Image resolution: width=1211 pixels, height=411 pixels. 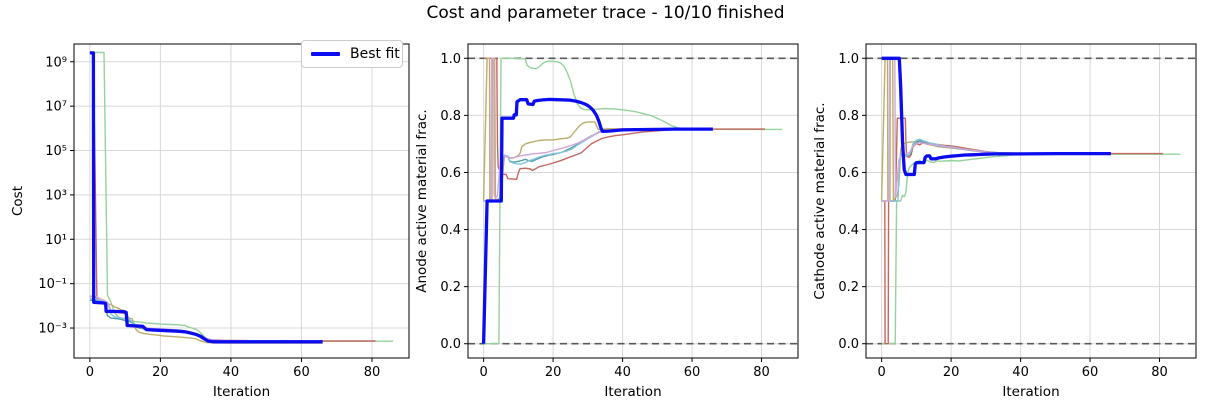 What do you see at coordinates (375, 54) in the screenshot?
I see `legend-label: Best fit` at bounding box center [375, 54].